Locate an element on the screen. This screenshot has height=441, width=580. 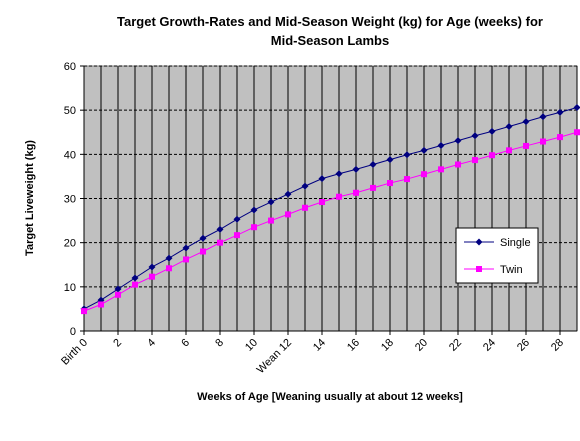
x-tick-label: 26 is located at coordinates (523, 345).